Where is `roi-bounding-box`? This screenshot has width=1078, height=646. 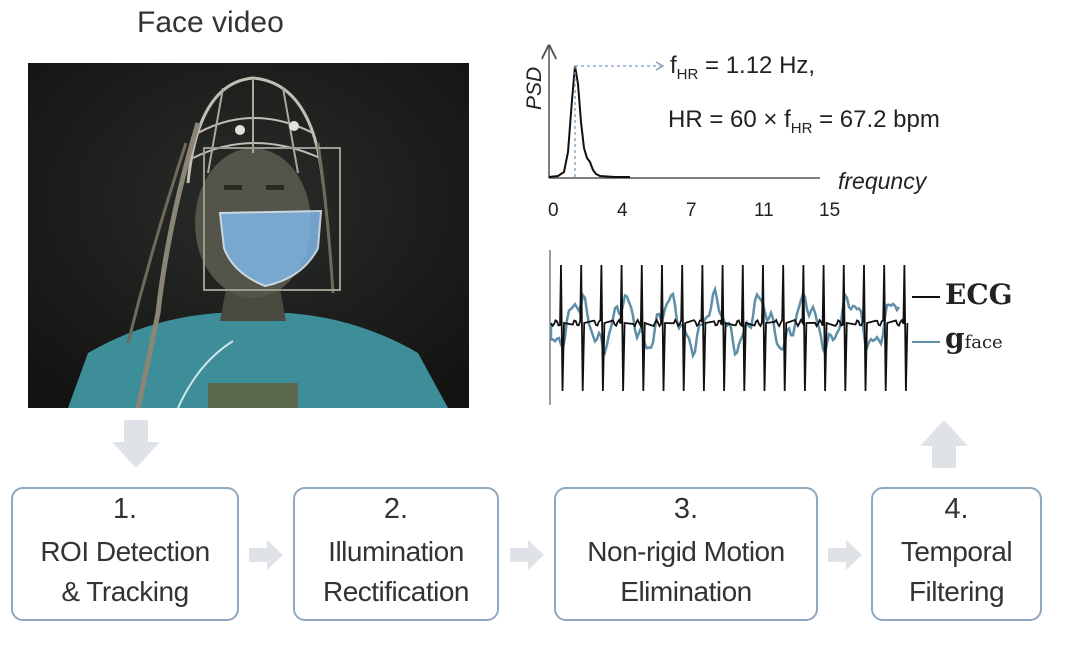 roi-bounding-box is located at coordinates (272, 219).